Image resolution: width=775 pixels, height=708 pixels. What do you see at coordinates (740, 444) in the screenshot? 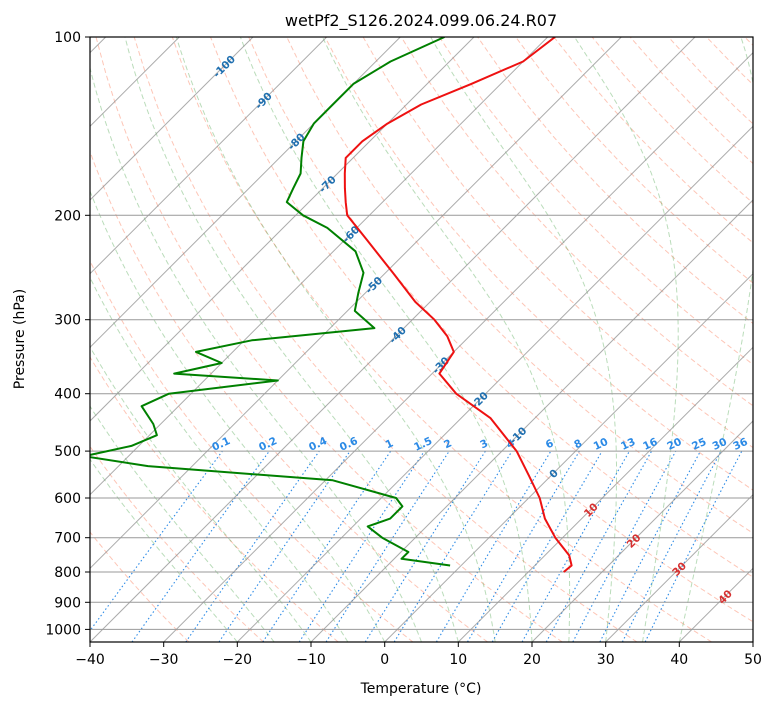
I see `mixing-ratio-label: 36` at bounding box center [740, 444].